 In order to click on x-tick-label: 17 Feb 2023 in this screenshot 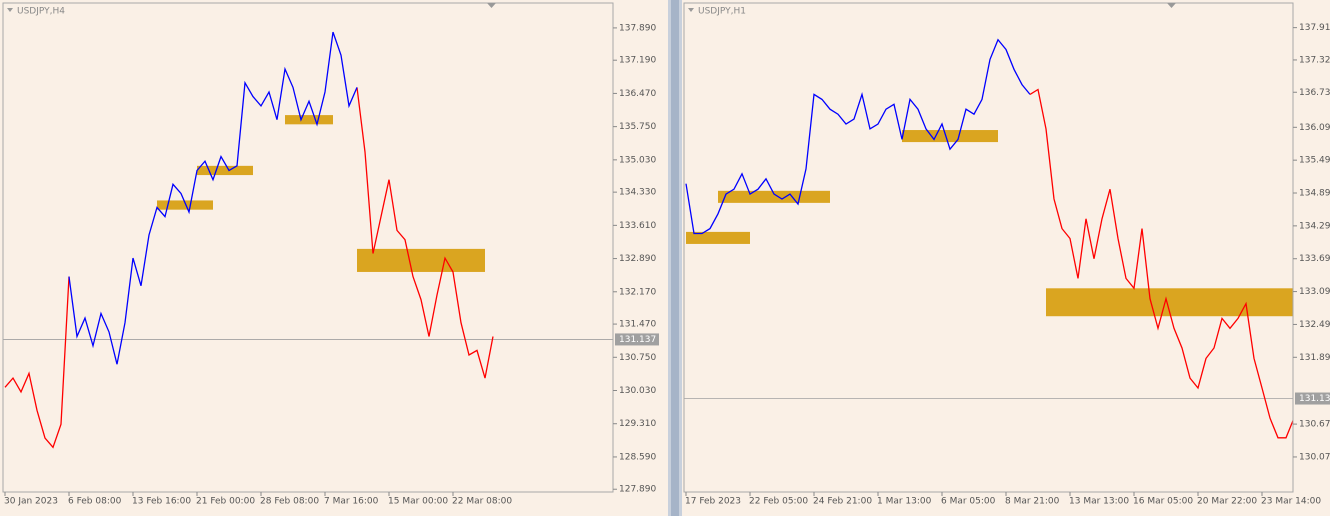, I will do `click(713, 502)`.